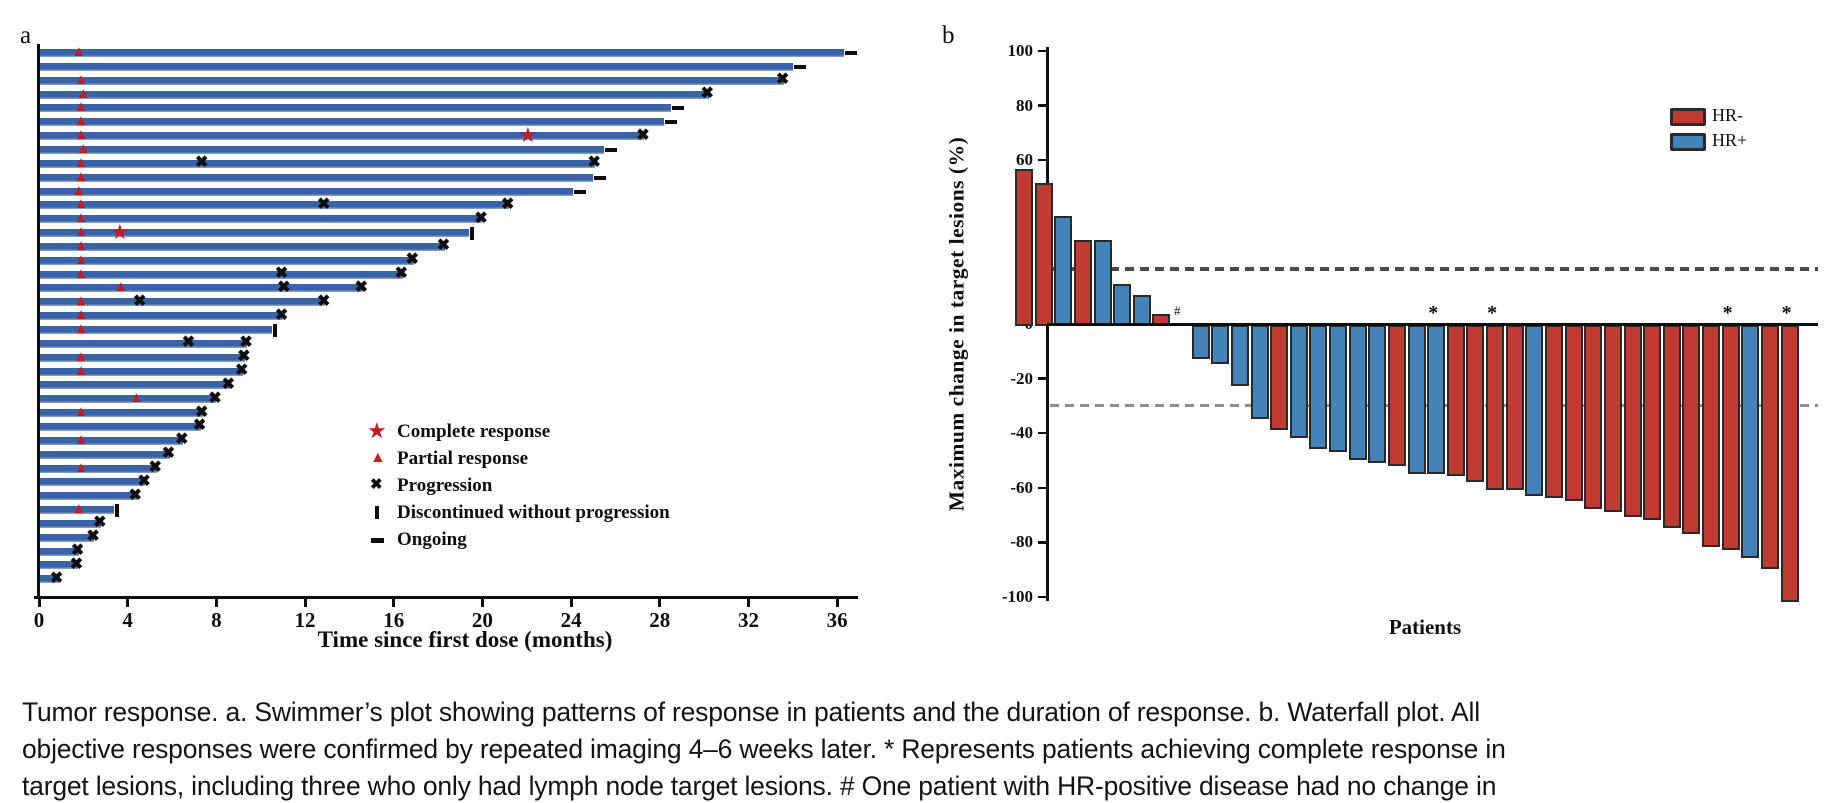 The width and height of the screenshot is (1835, 803). Describe the element at coordinates (446, 597) in the screenshot. I see `swimmer-x-axis` at that location.